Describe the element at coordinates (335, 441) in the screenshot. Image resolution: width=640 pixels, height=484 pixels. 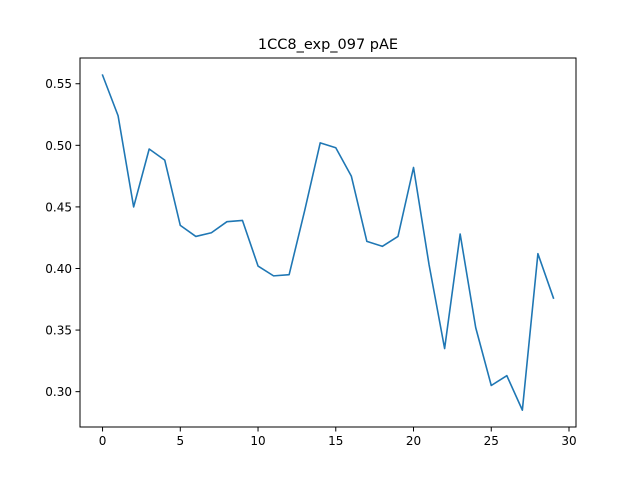
I see `x-tick-label: 15` at that location.